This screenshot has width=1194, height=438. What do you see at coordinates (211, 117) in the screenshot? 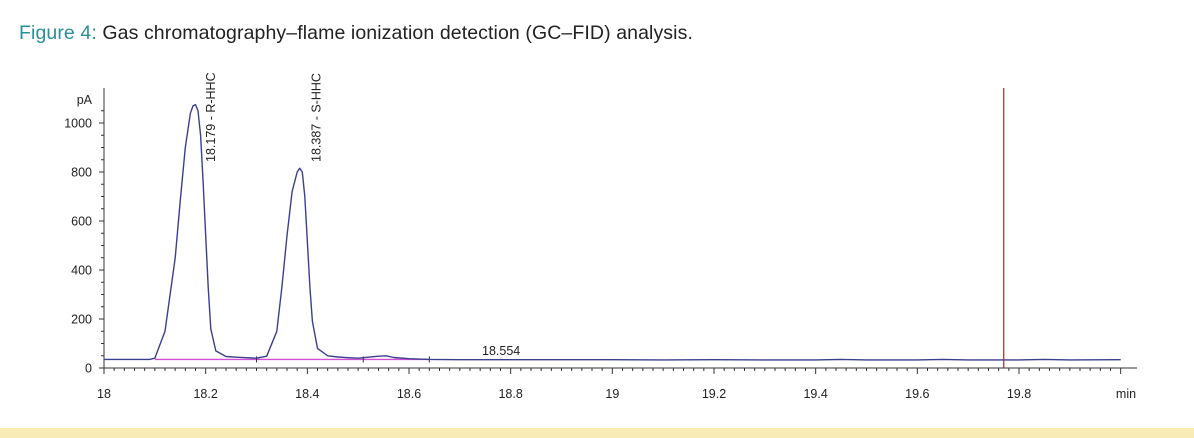
I see `peak-label: 18.179 - R-HHC` at bounding box center [211, 117].